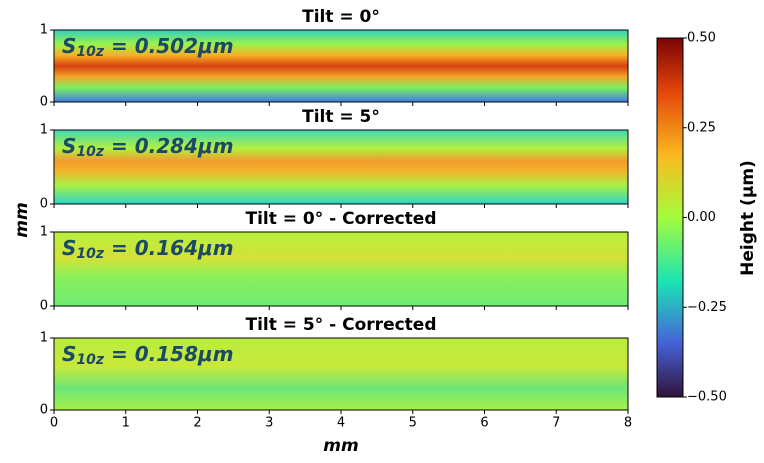  Describe the element at coordinates (341, 423) in the screenshot. I see `x-tick-label: 4` at that location.